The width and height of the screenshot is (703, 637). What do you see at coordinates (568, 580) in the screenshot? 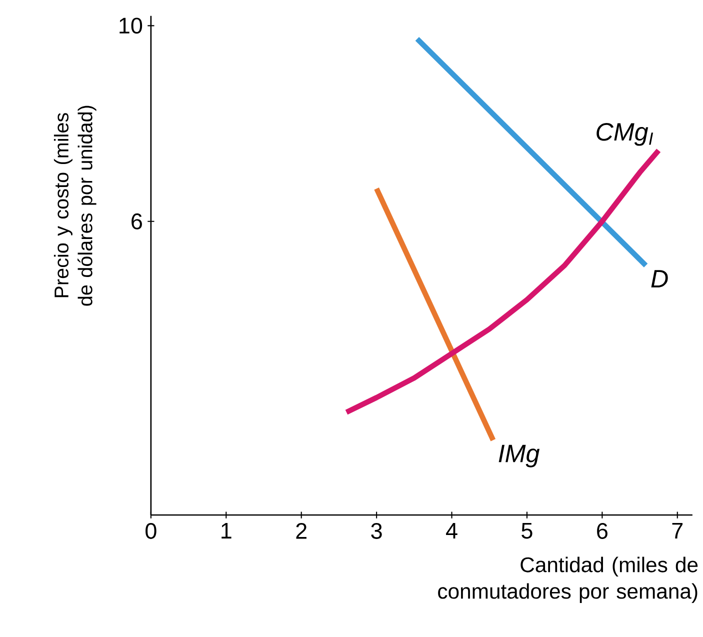
I see `x-axis-title: Cantidad (miles de conmutadores por semana)` at bounding box center [568, 580].